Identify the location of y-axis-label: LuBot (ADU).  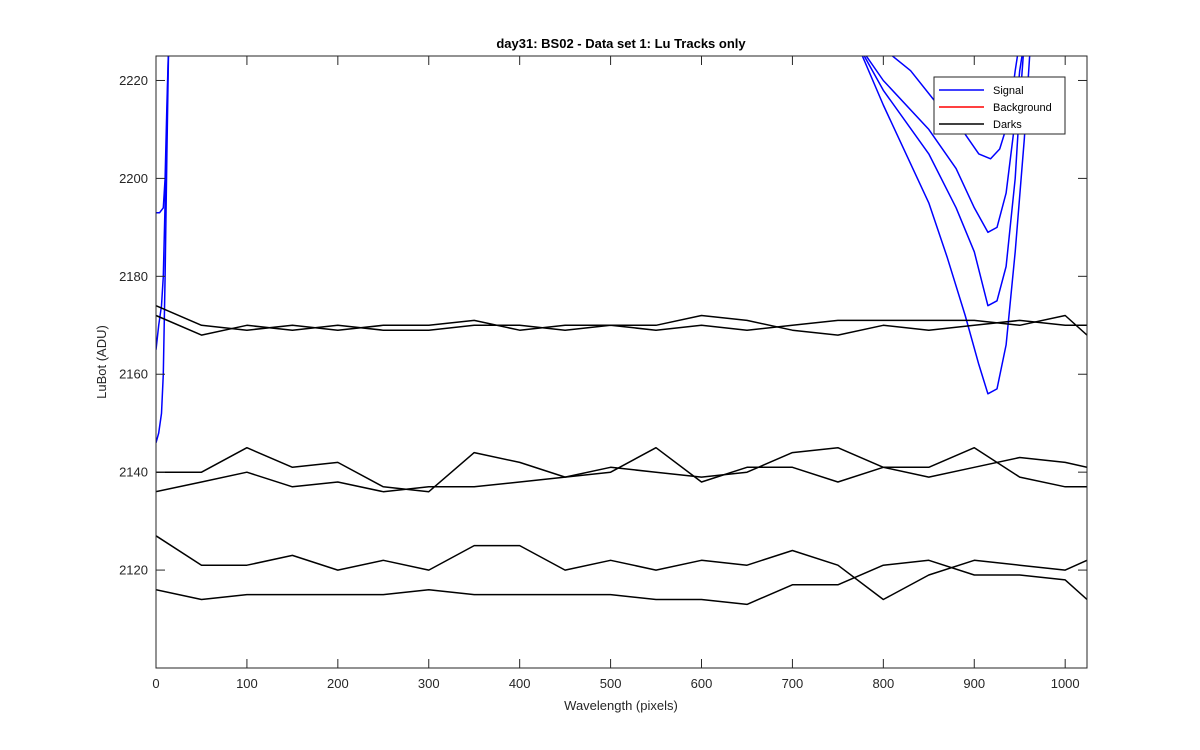
(101, 362).